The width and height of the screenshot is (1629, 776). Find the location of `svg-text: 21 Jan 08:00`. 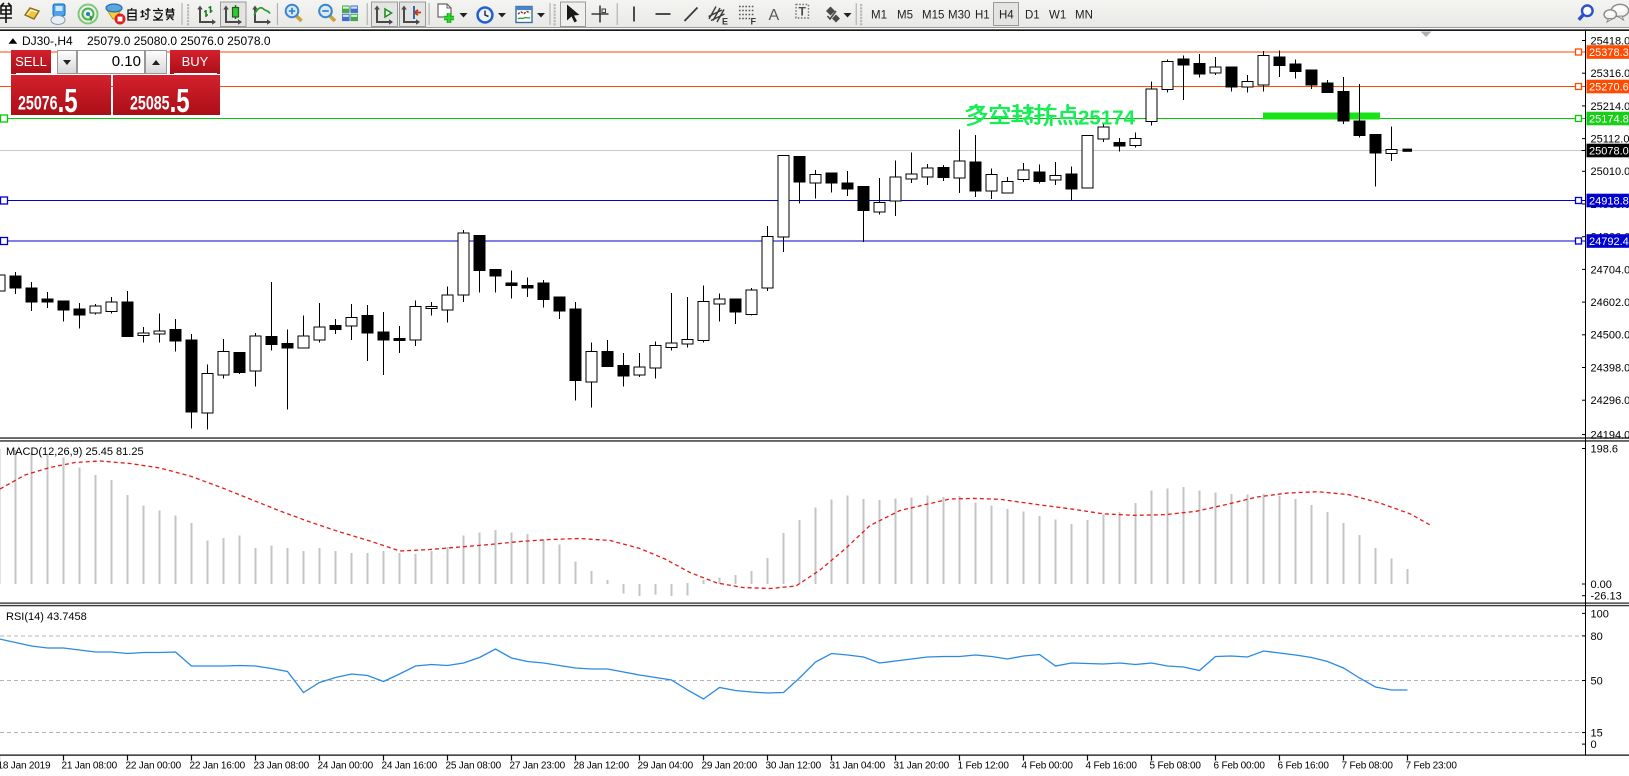

svg-text: 21 Jan 08:00 is located at coordinates (90, 766).